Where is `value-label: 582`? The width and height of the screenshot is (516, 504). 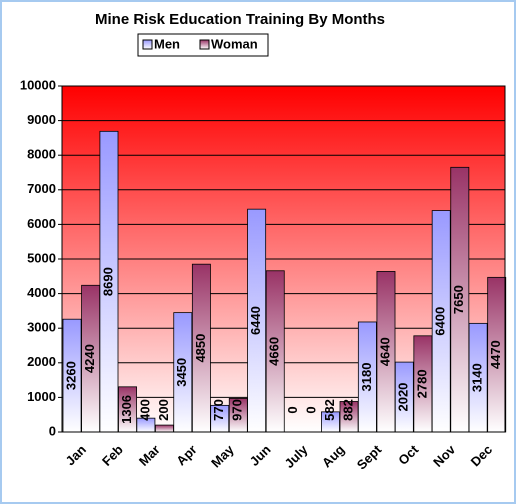
value-label: 582 is located at coordinates (329, 410).